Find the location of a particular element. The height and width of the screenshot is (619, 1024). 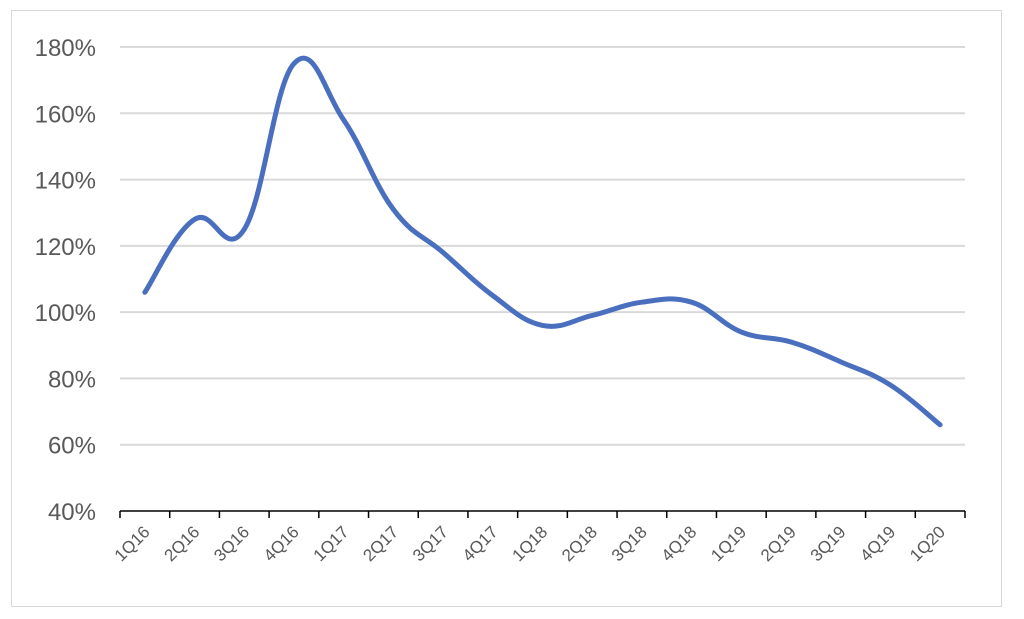

x-tick-label: 4Q19 is located at coordinates (877, 543).